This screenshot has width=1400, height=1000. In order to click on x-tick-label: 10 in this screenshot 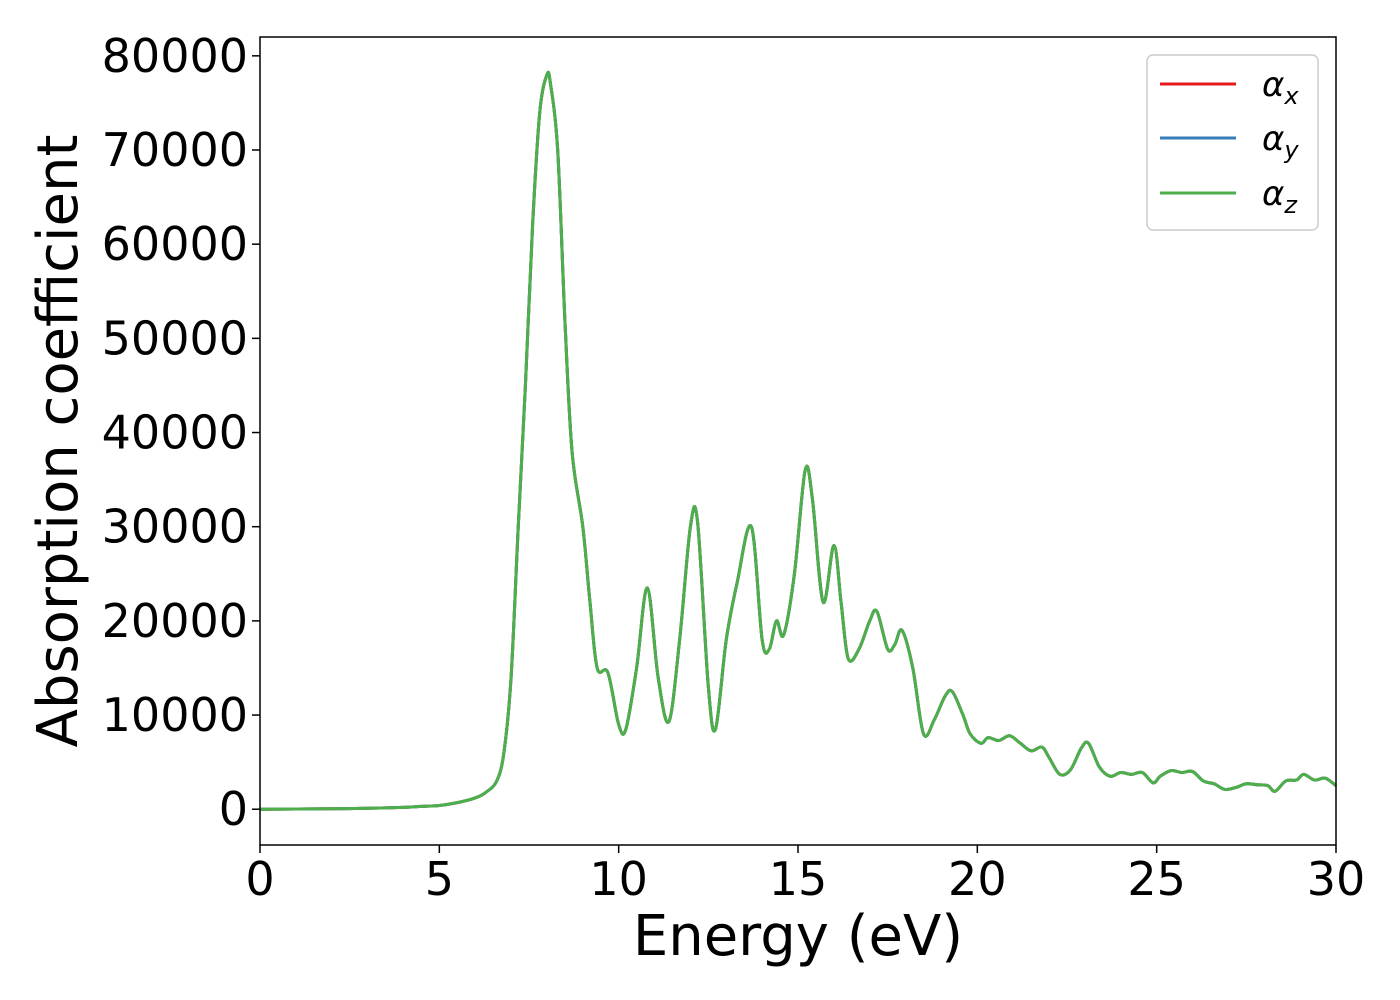, I will do `click(618, 879)`.